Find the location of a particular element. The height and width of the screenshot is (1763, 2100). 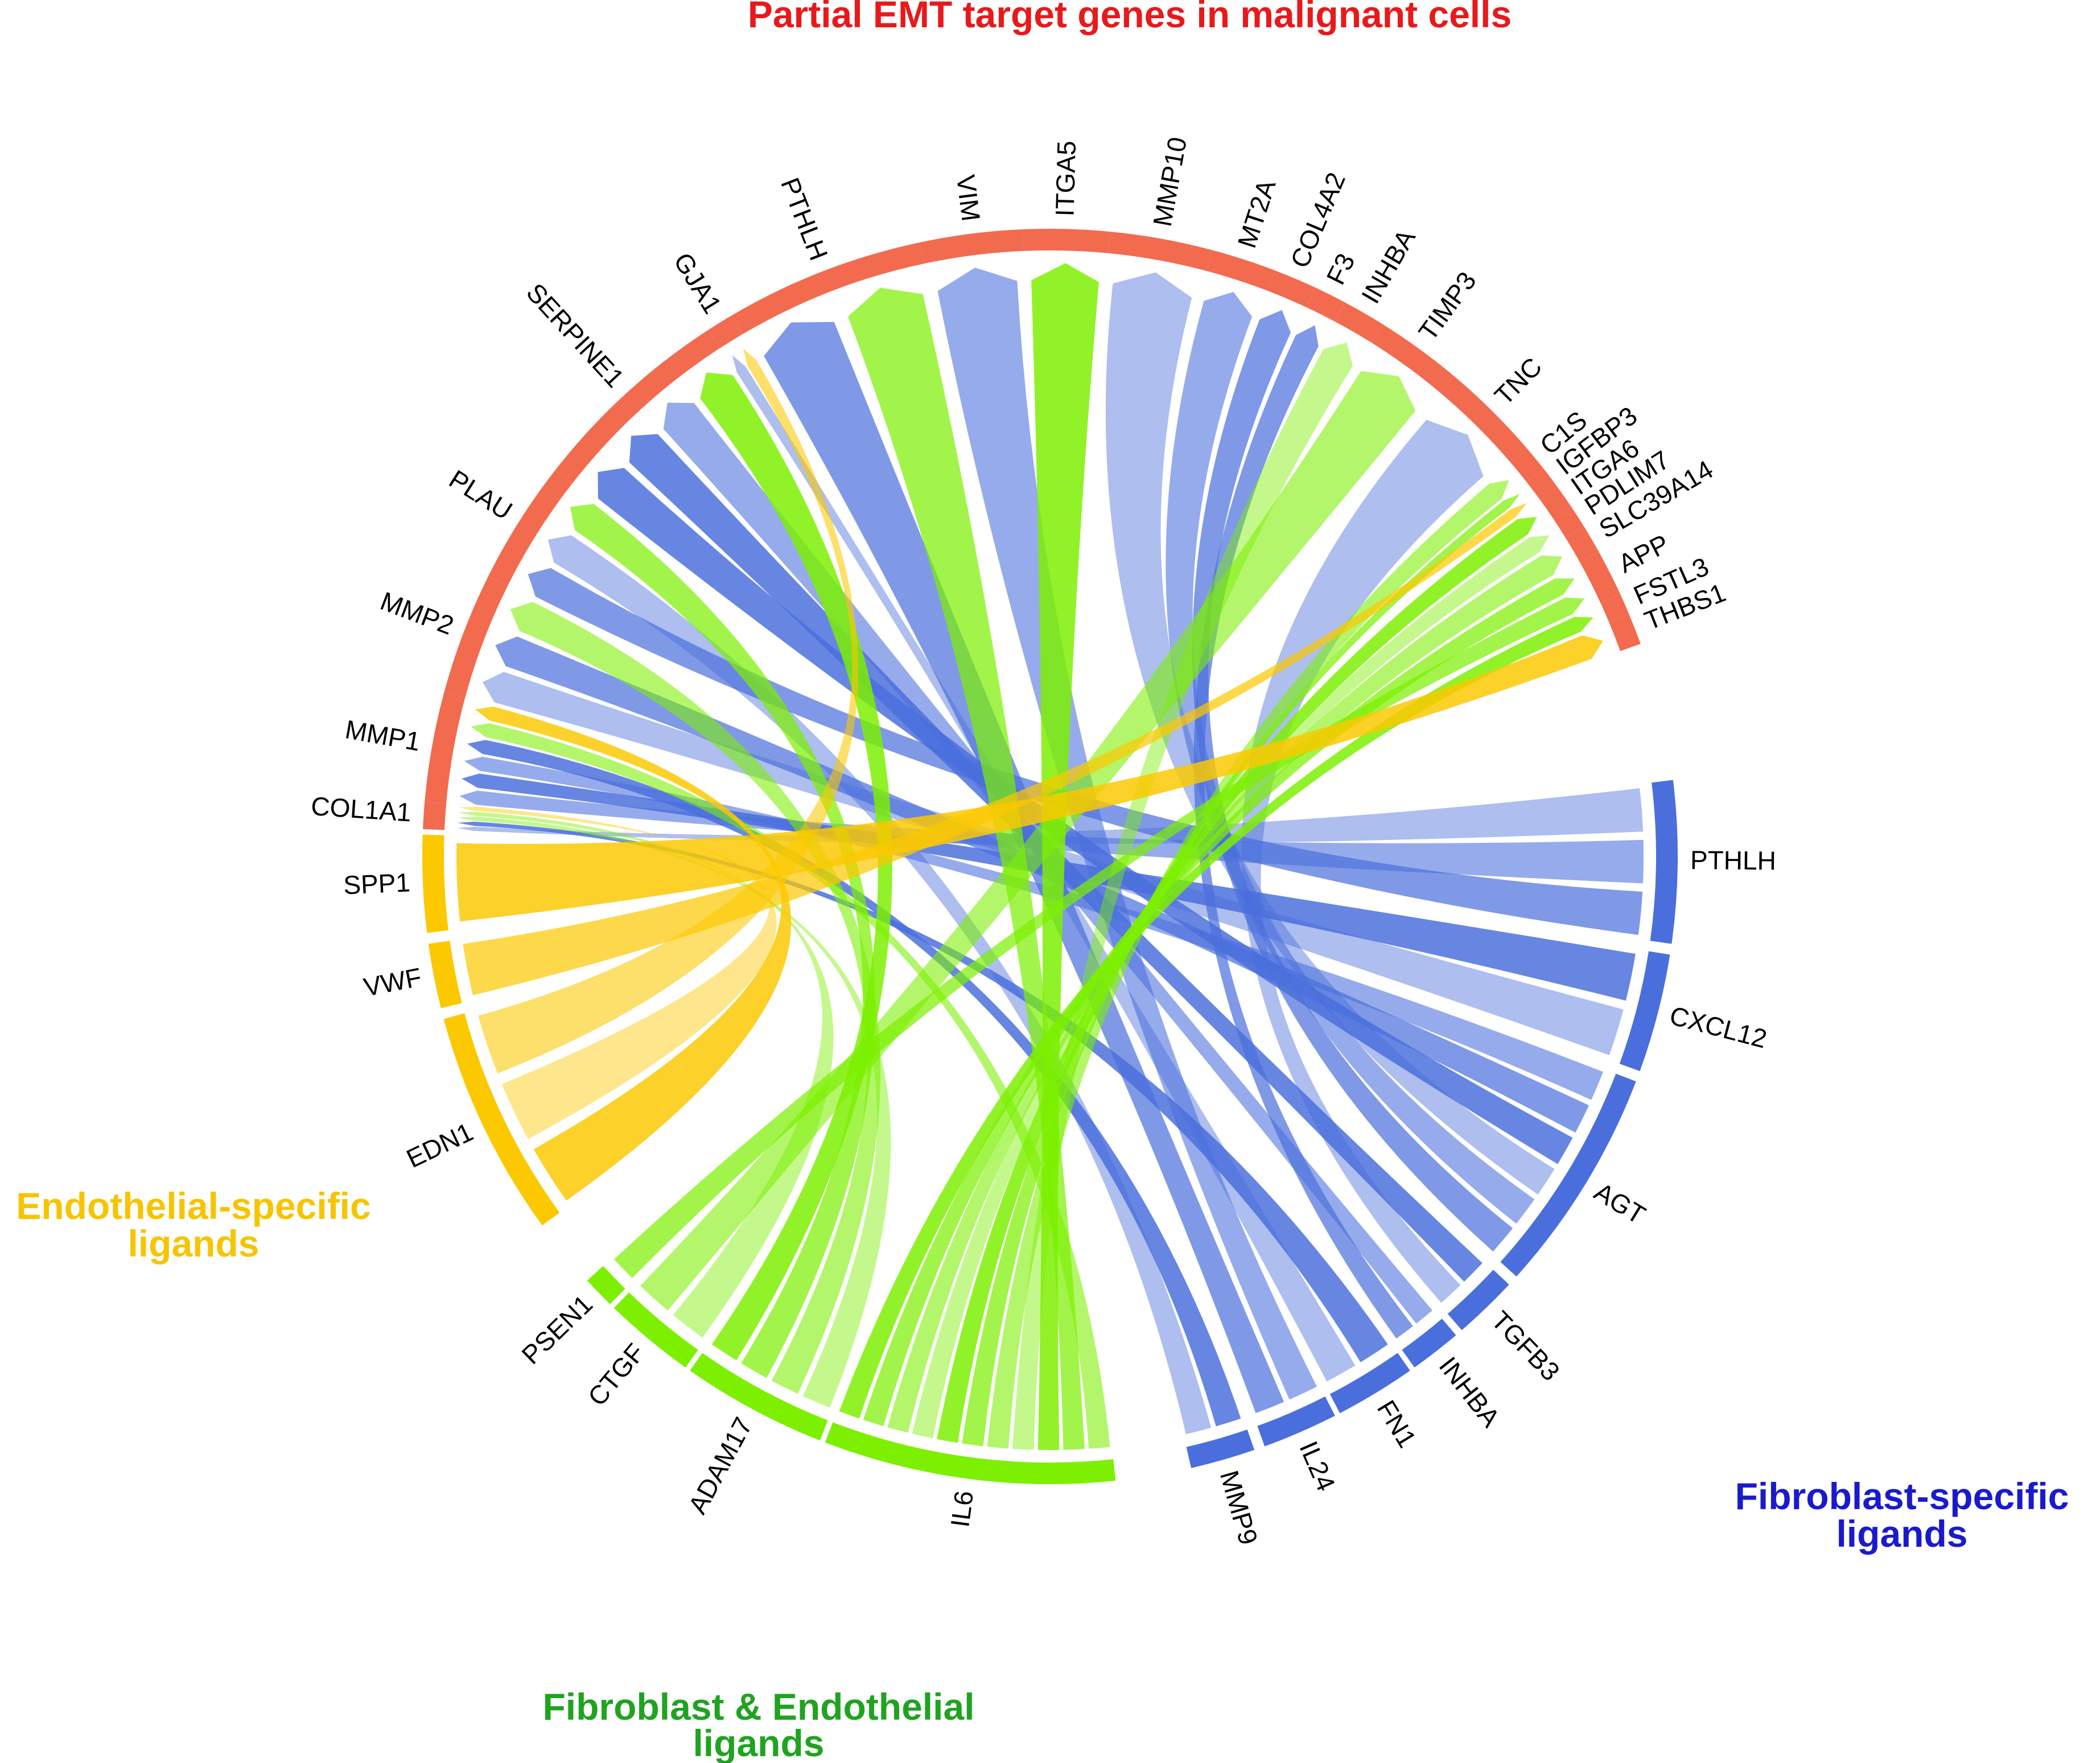

ligand-arc-agt is located at coordinates (1568, 1175).